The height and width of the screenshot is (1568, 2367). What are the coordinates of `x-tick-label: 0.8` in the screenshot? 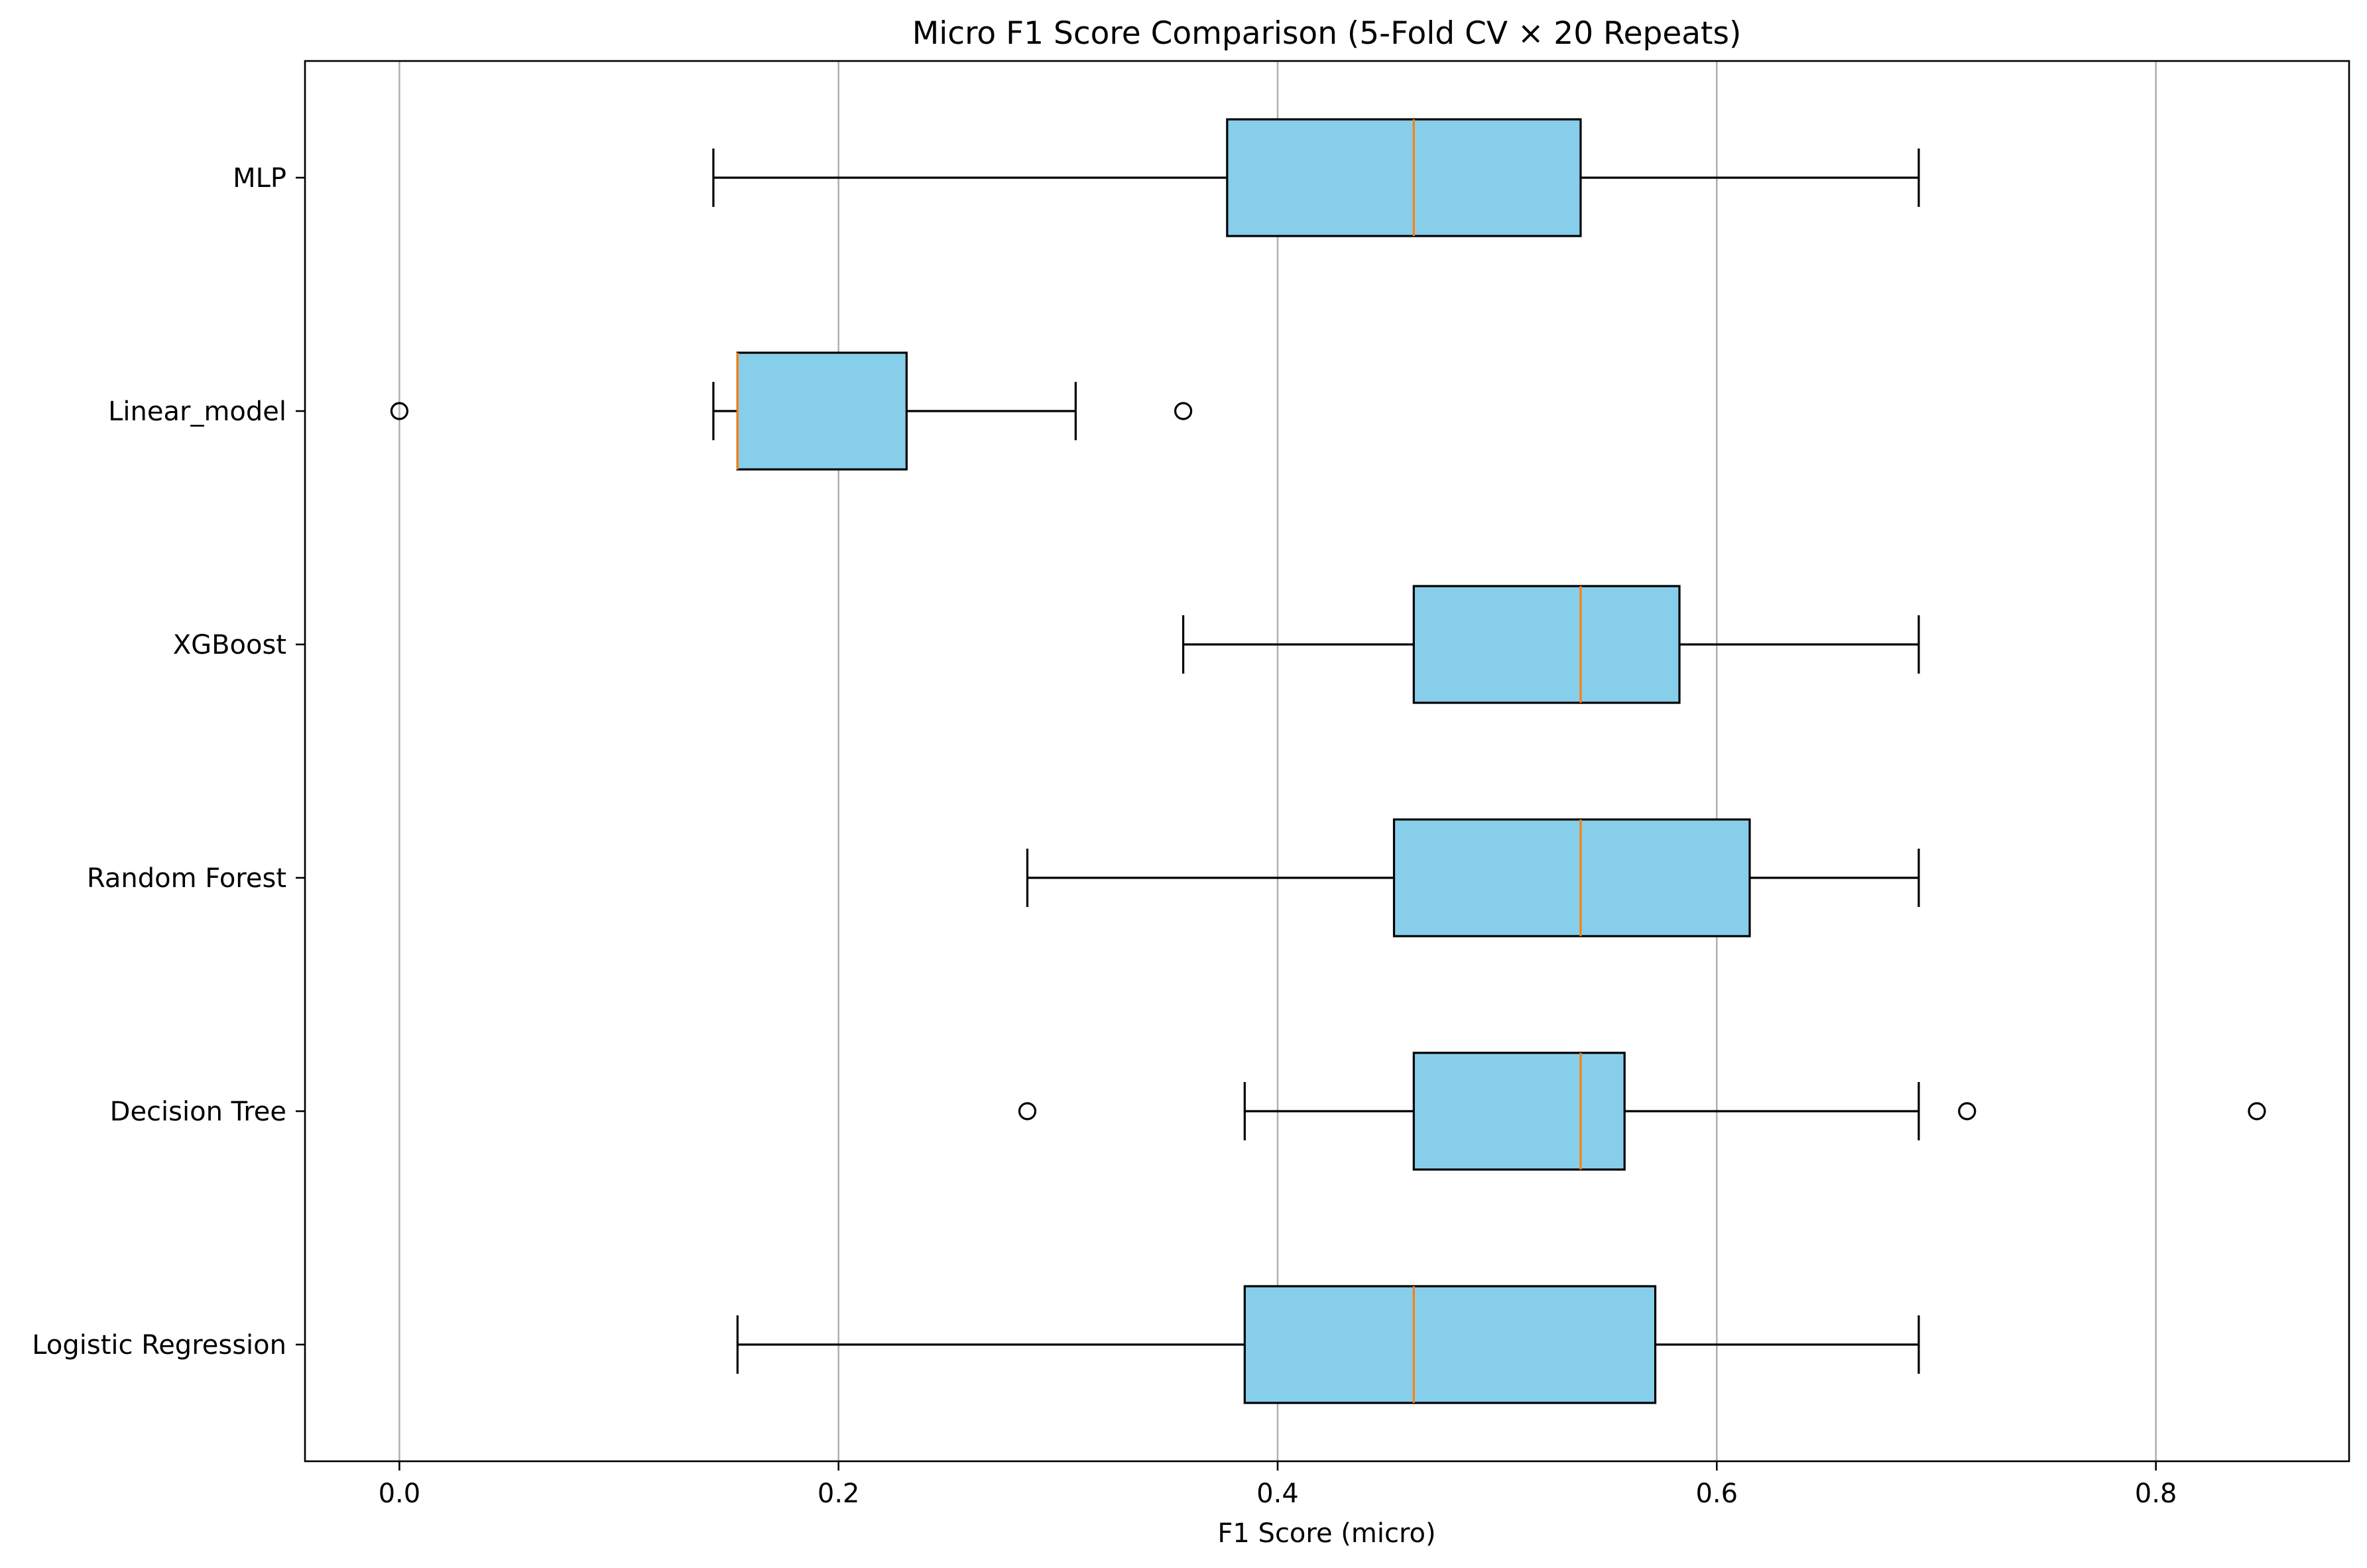 It's located at (2156, 1493).